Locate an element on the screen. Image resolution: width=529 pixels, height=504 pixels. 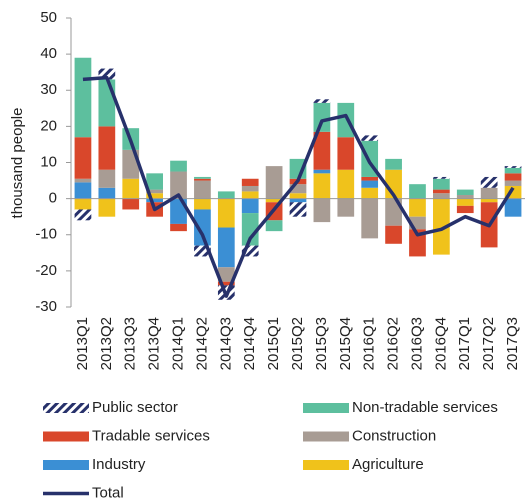
x-tick-label: 2015Q1 is located at coordinates (273, 343).